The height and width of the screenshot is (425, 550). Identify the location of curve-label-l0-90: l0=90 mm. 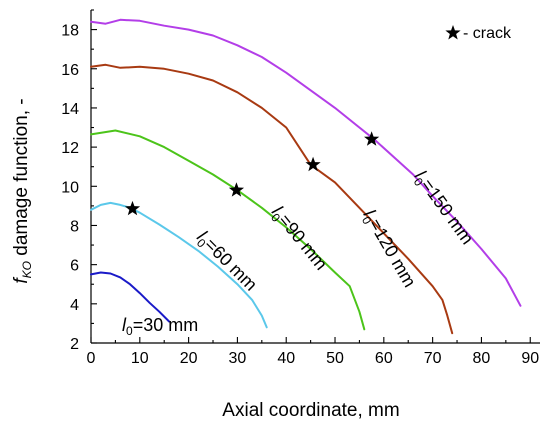
(299, 239).